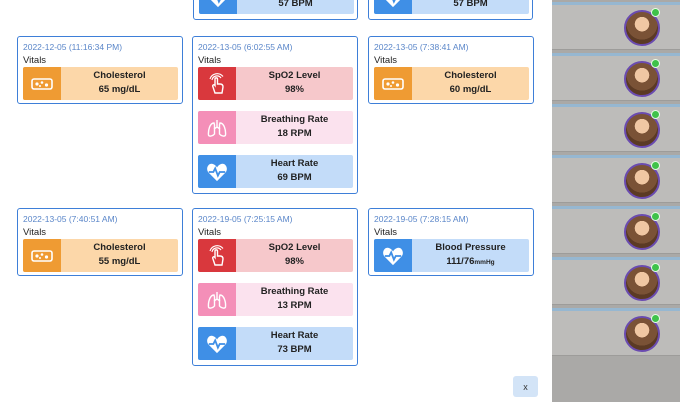  I want to click on vital-value: 18 RPM, so click(294, 133).